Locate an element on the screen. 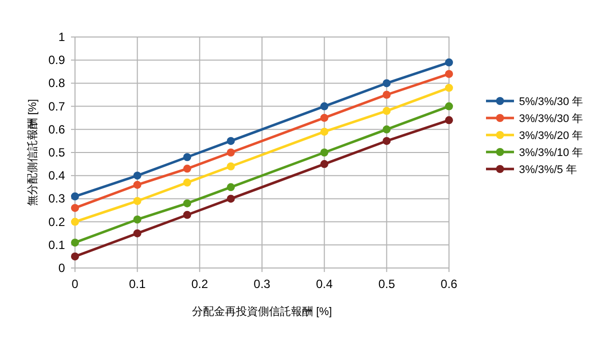 The width and height of the screenshot is (600, 337). legend-label: 5%/3%/30 年 is located at coordinates (551, 102).